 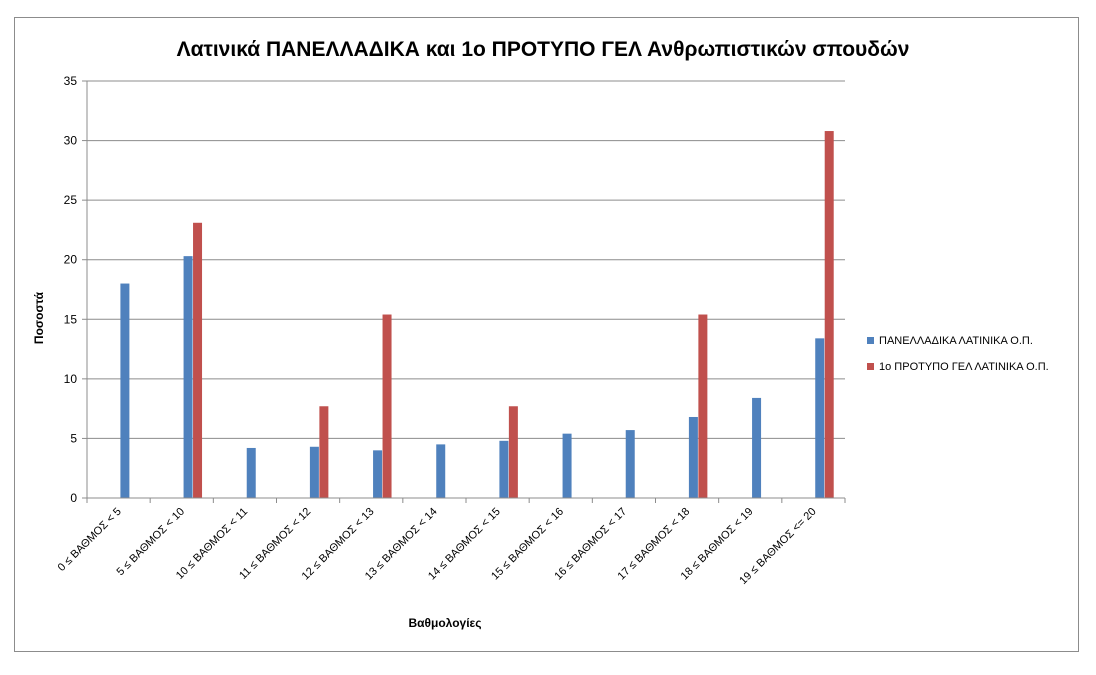 What do you see at coordinates (73, 498) in the screenshot?
I see `y-tick-label: 0` at bounding box center [73, 498].